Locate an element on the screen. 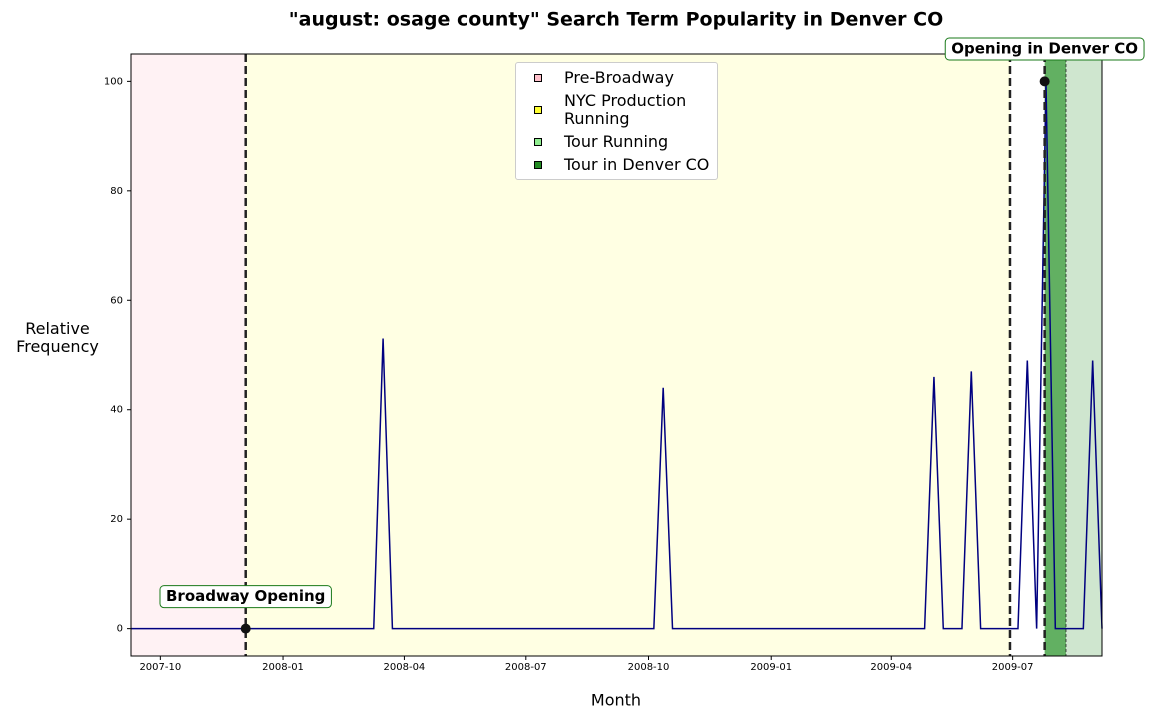 Image resolution: width=1152 pixels, height=720 pixels. legend-item: Tour in Denver CO is located at coordinates (616, 164).